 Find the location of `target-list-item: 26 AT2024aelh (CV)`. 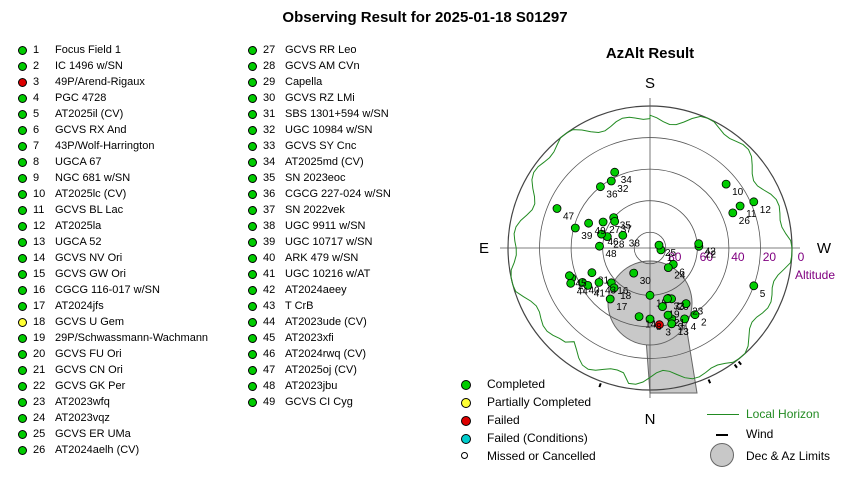

target-list-item: 26 AT2024aelh (CV) is located at coordinates (133, 452).